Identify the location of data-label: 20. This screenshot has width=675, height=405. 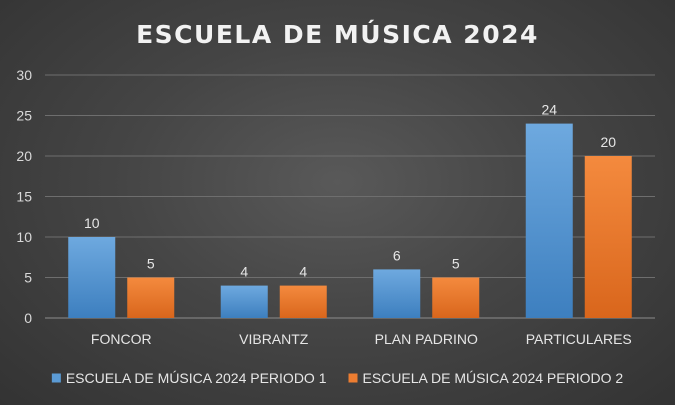
(608, 142).